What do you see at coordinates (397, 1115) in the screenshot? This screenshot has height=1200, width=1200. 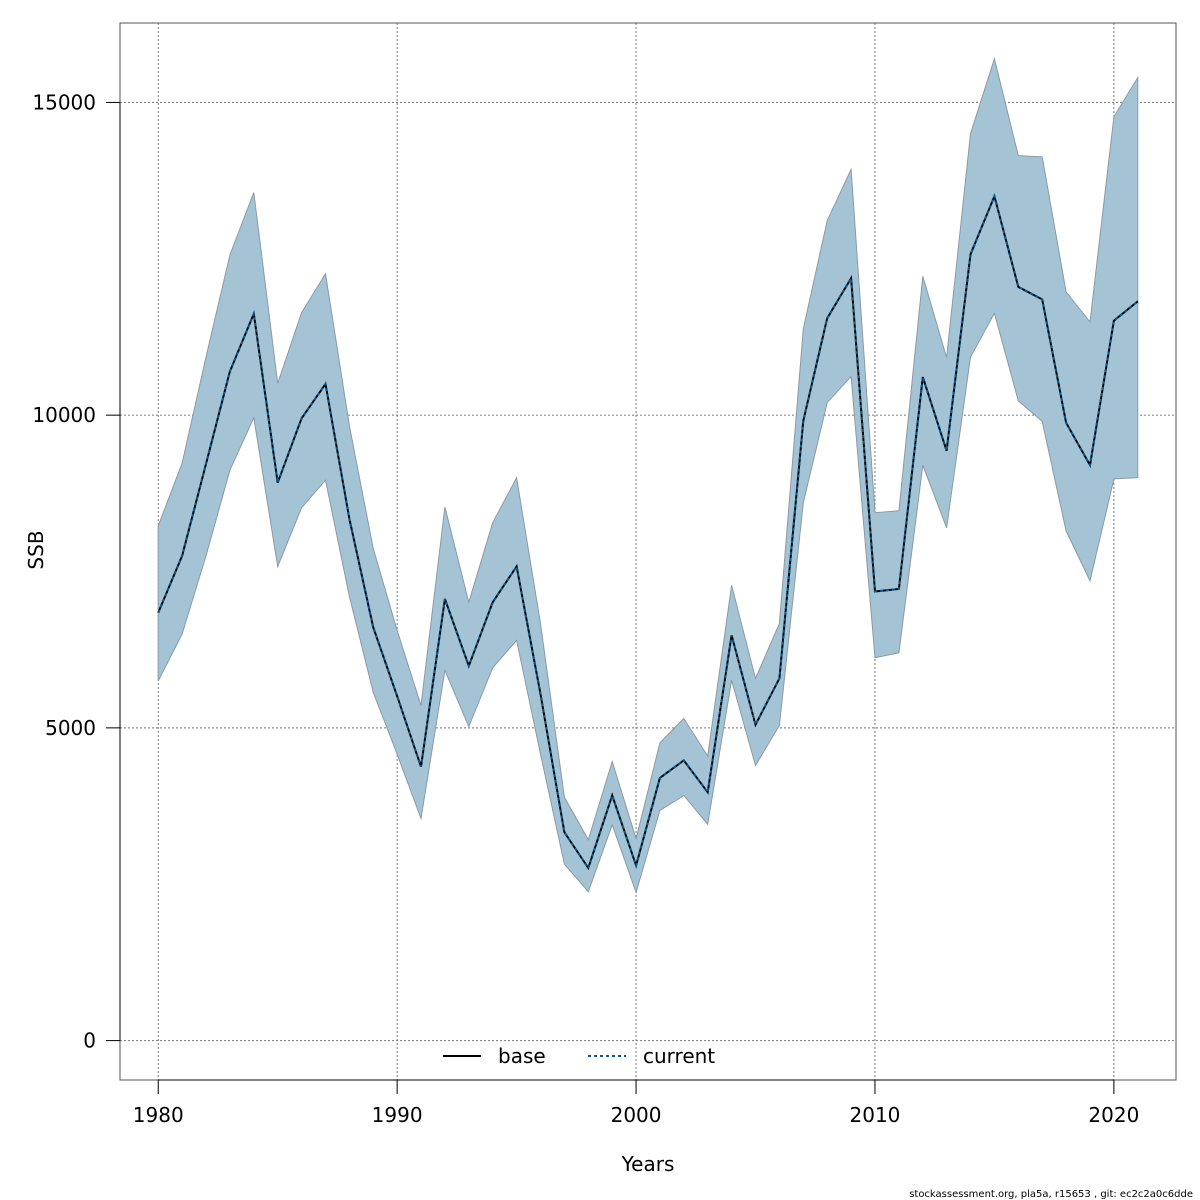 I see `x-tick-label: 1990` at bounding box center [397, 1115].